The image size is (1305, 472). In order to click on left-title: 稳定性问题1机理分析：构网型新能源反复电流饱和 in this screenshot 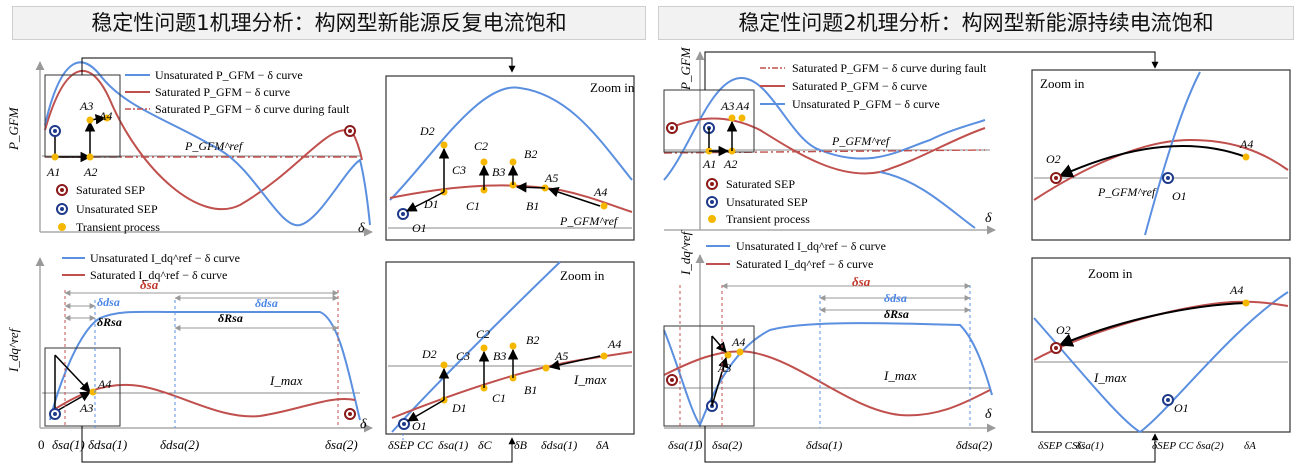, I will do `click(329, 23)`.